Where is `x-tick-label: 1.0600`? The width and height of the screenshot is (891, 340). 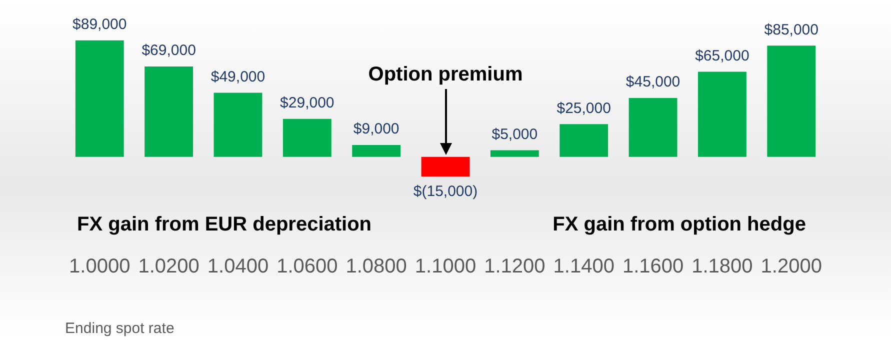
x-tick-label: 1.0600 is located at coordinates (307, 267).